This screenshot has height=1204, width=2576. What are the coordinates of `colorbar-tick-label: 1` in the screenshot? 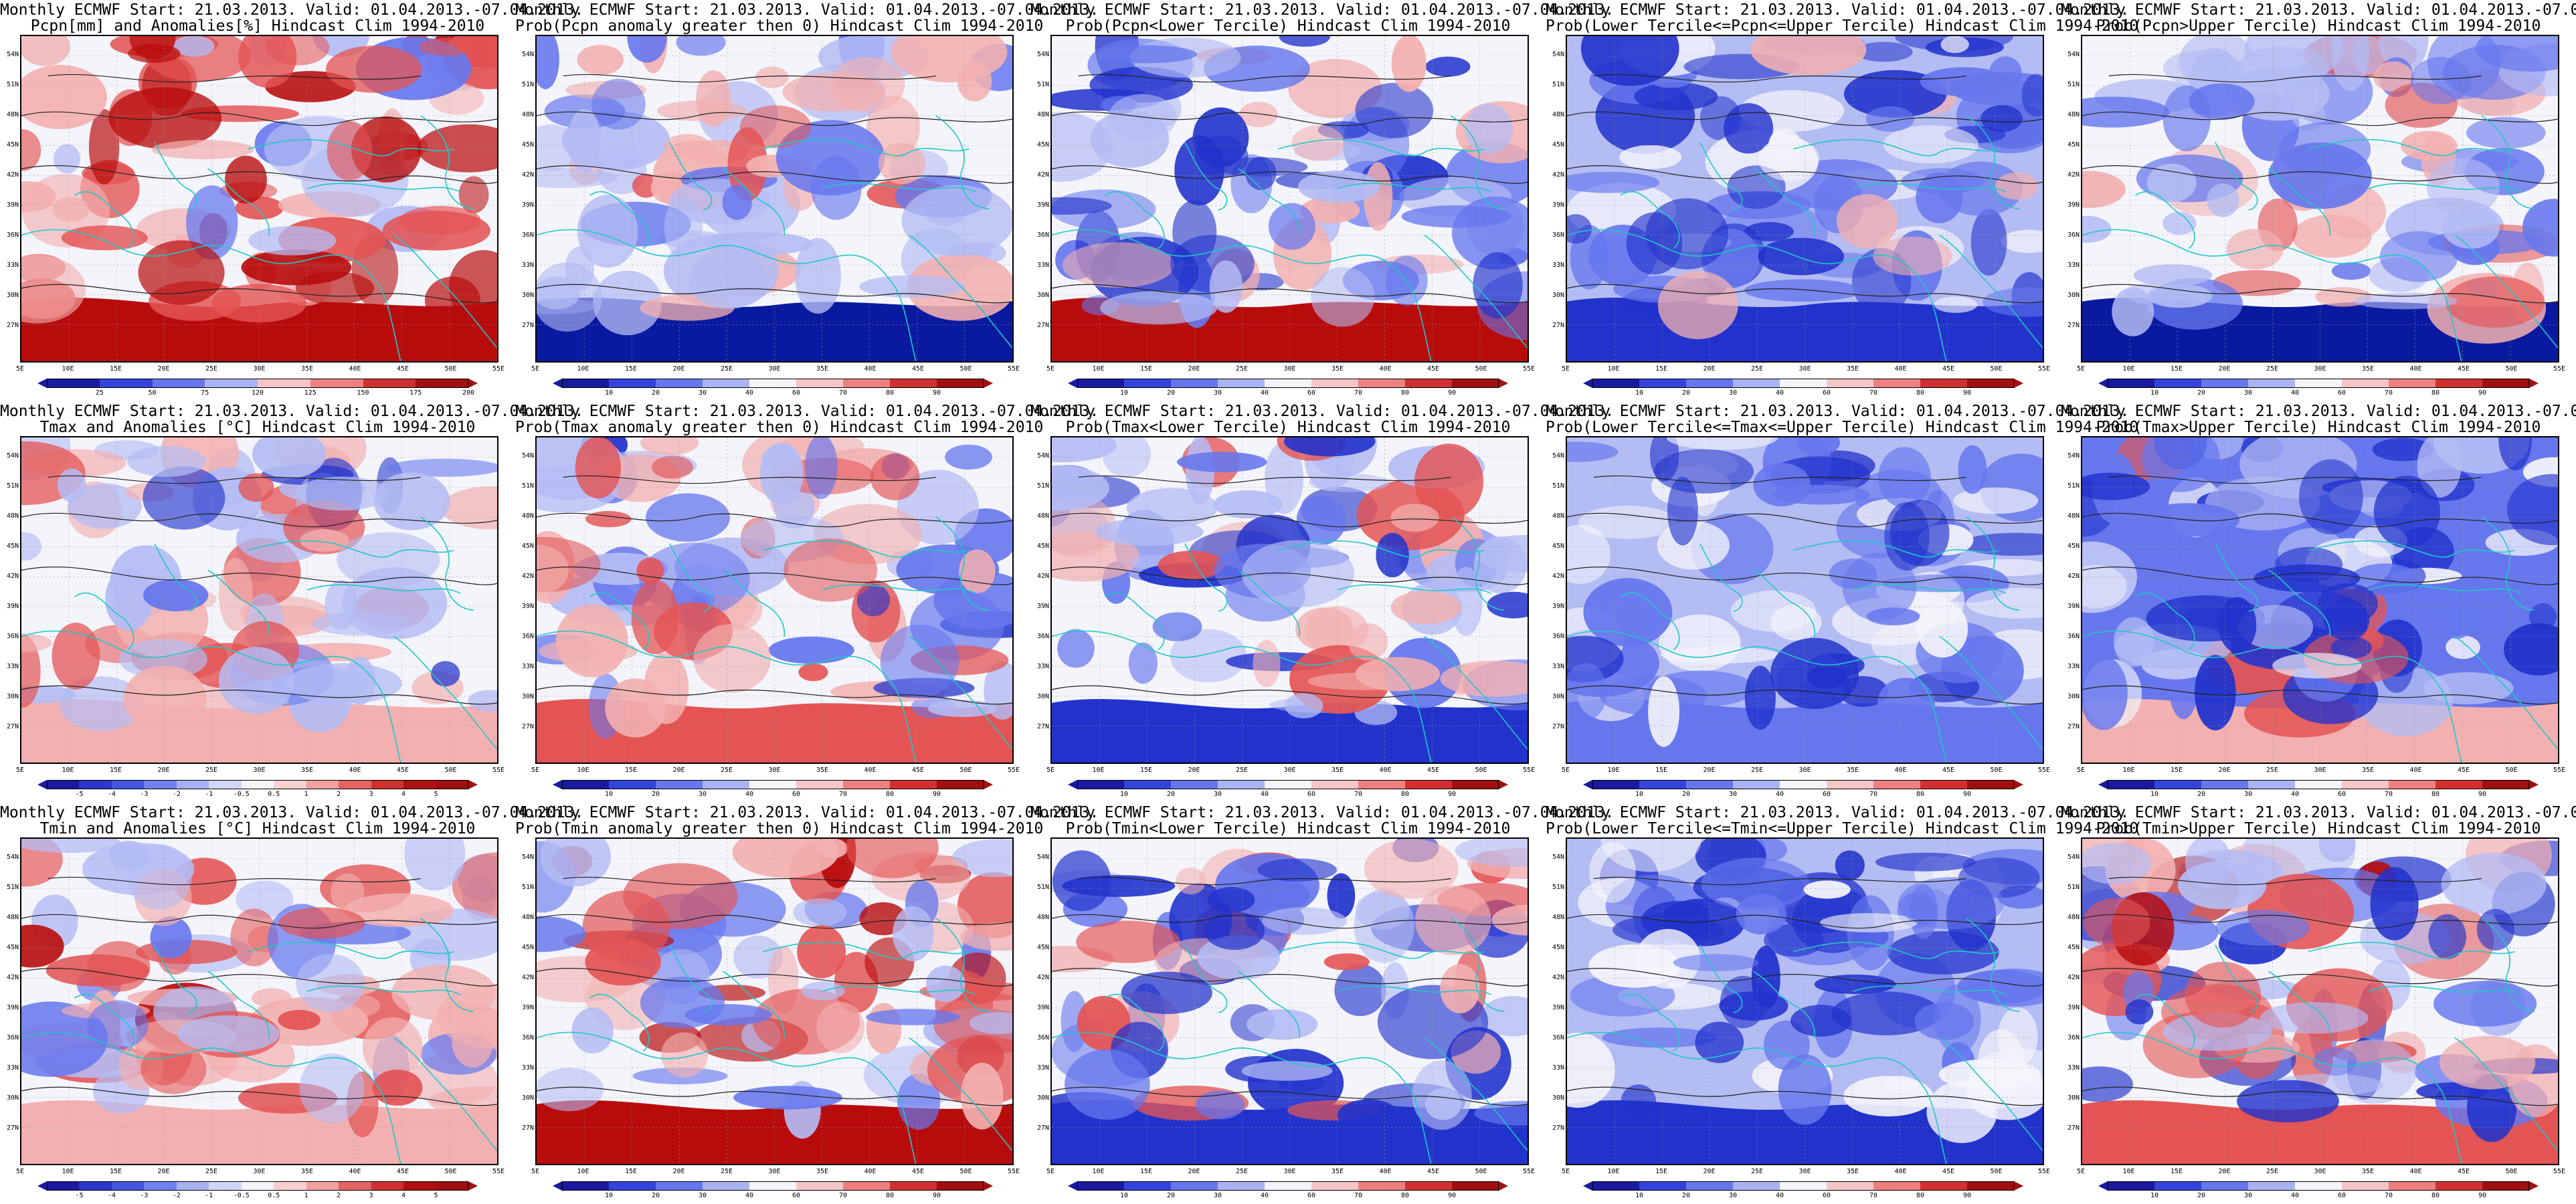 It's located at (306, 794).